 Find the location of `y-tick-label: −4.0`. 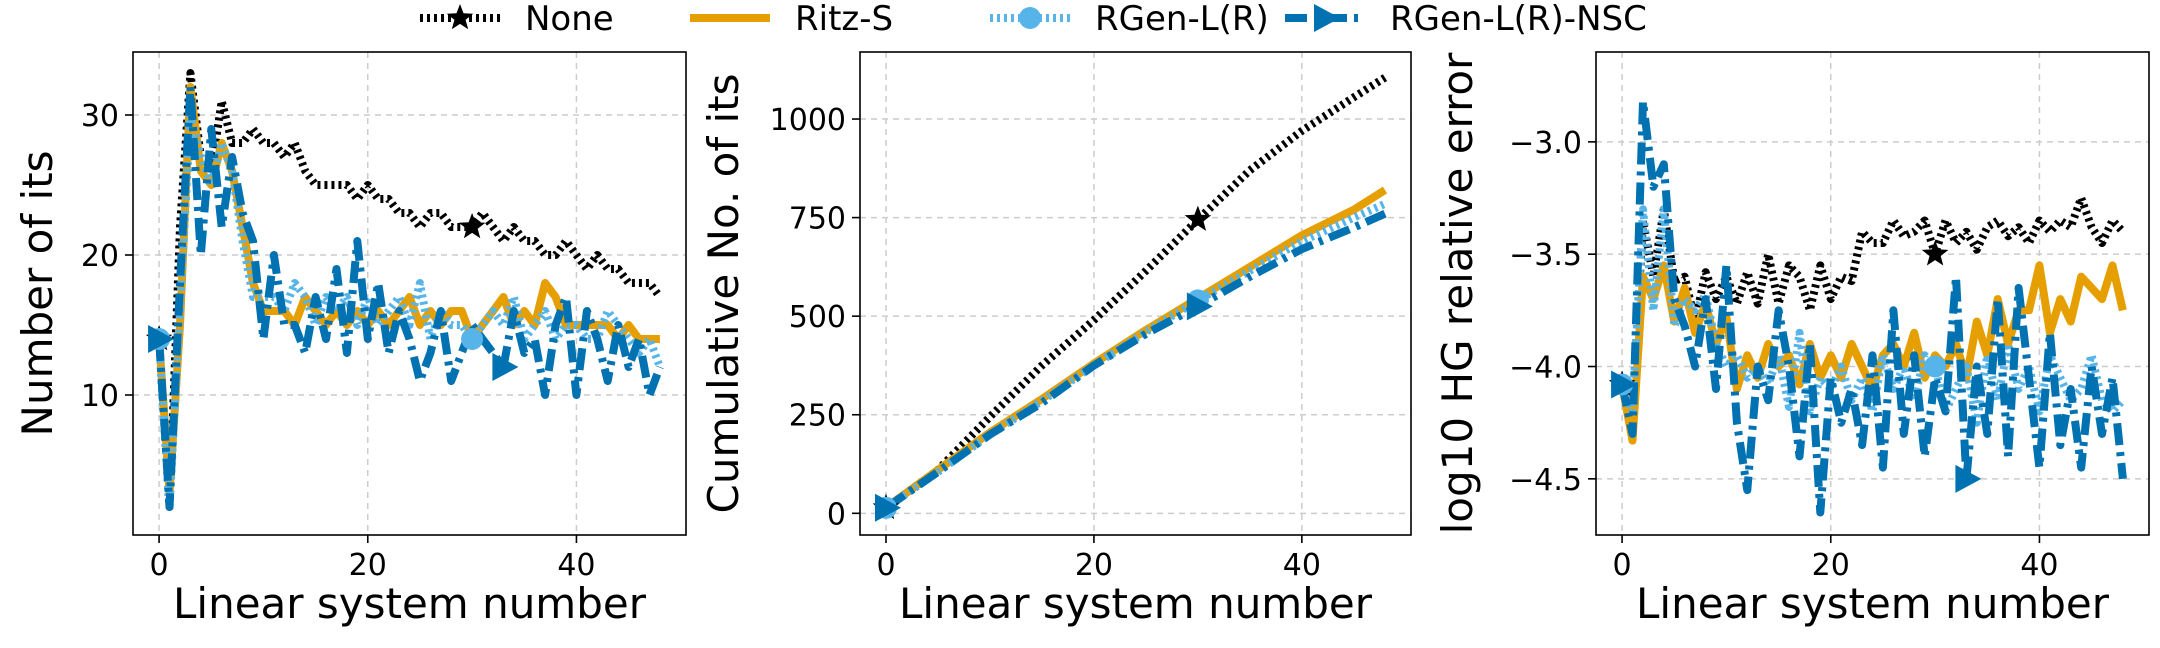

y-tick-label: −4.0 is located at coordinates (1545, 368).